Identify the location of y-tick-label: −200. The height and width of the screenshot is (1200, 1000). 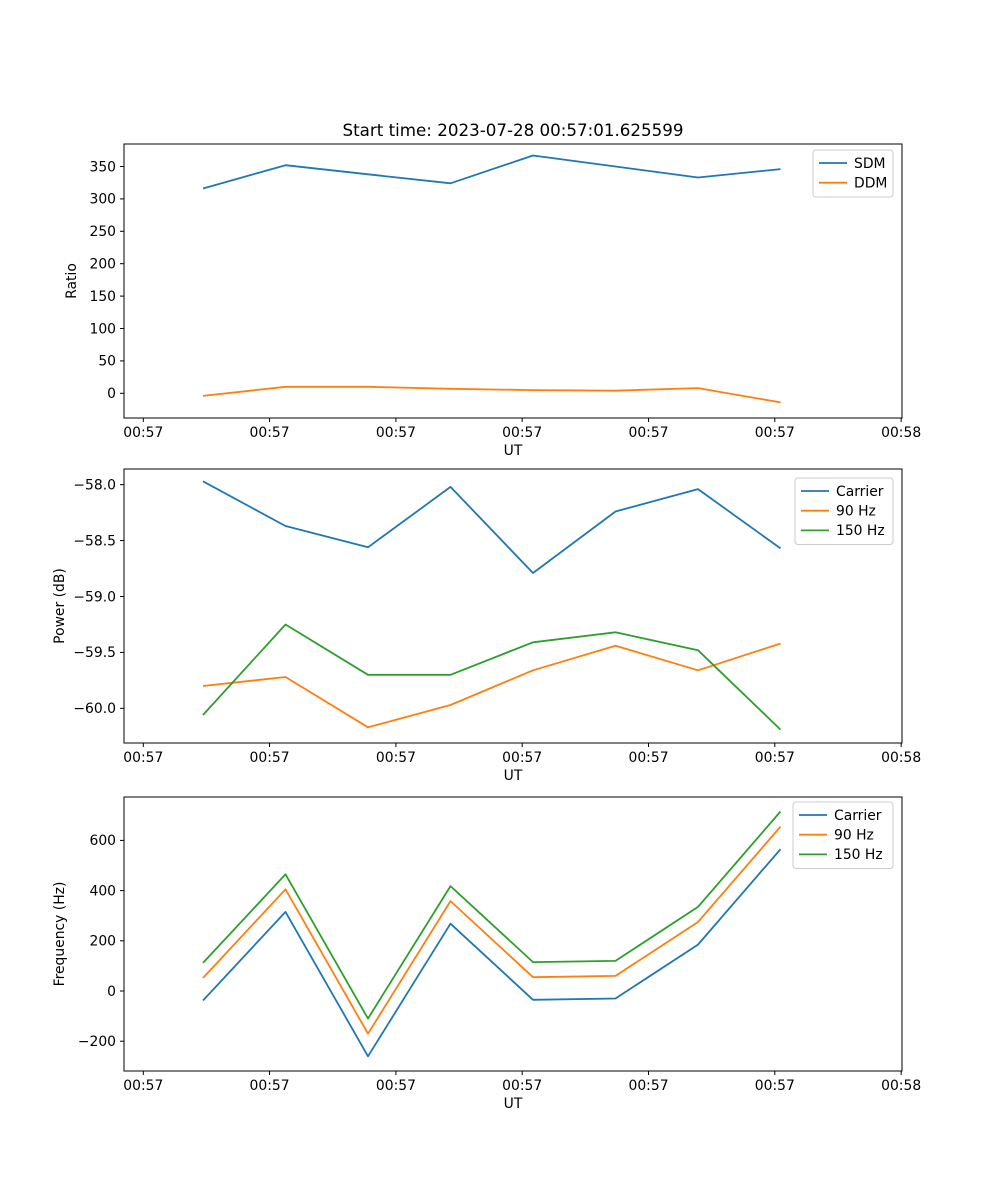
(97, 1042).